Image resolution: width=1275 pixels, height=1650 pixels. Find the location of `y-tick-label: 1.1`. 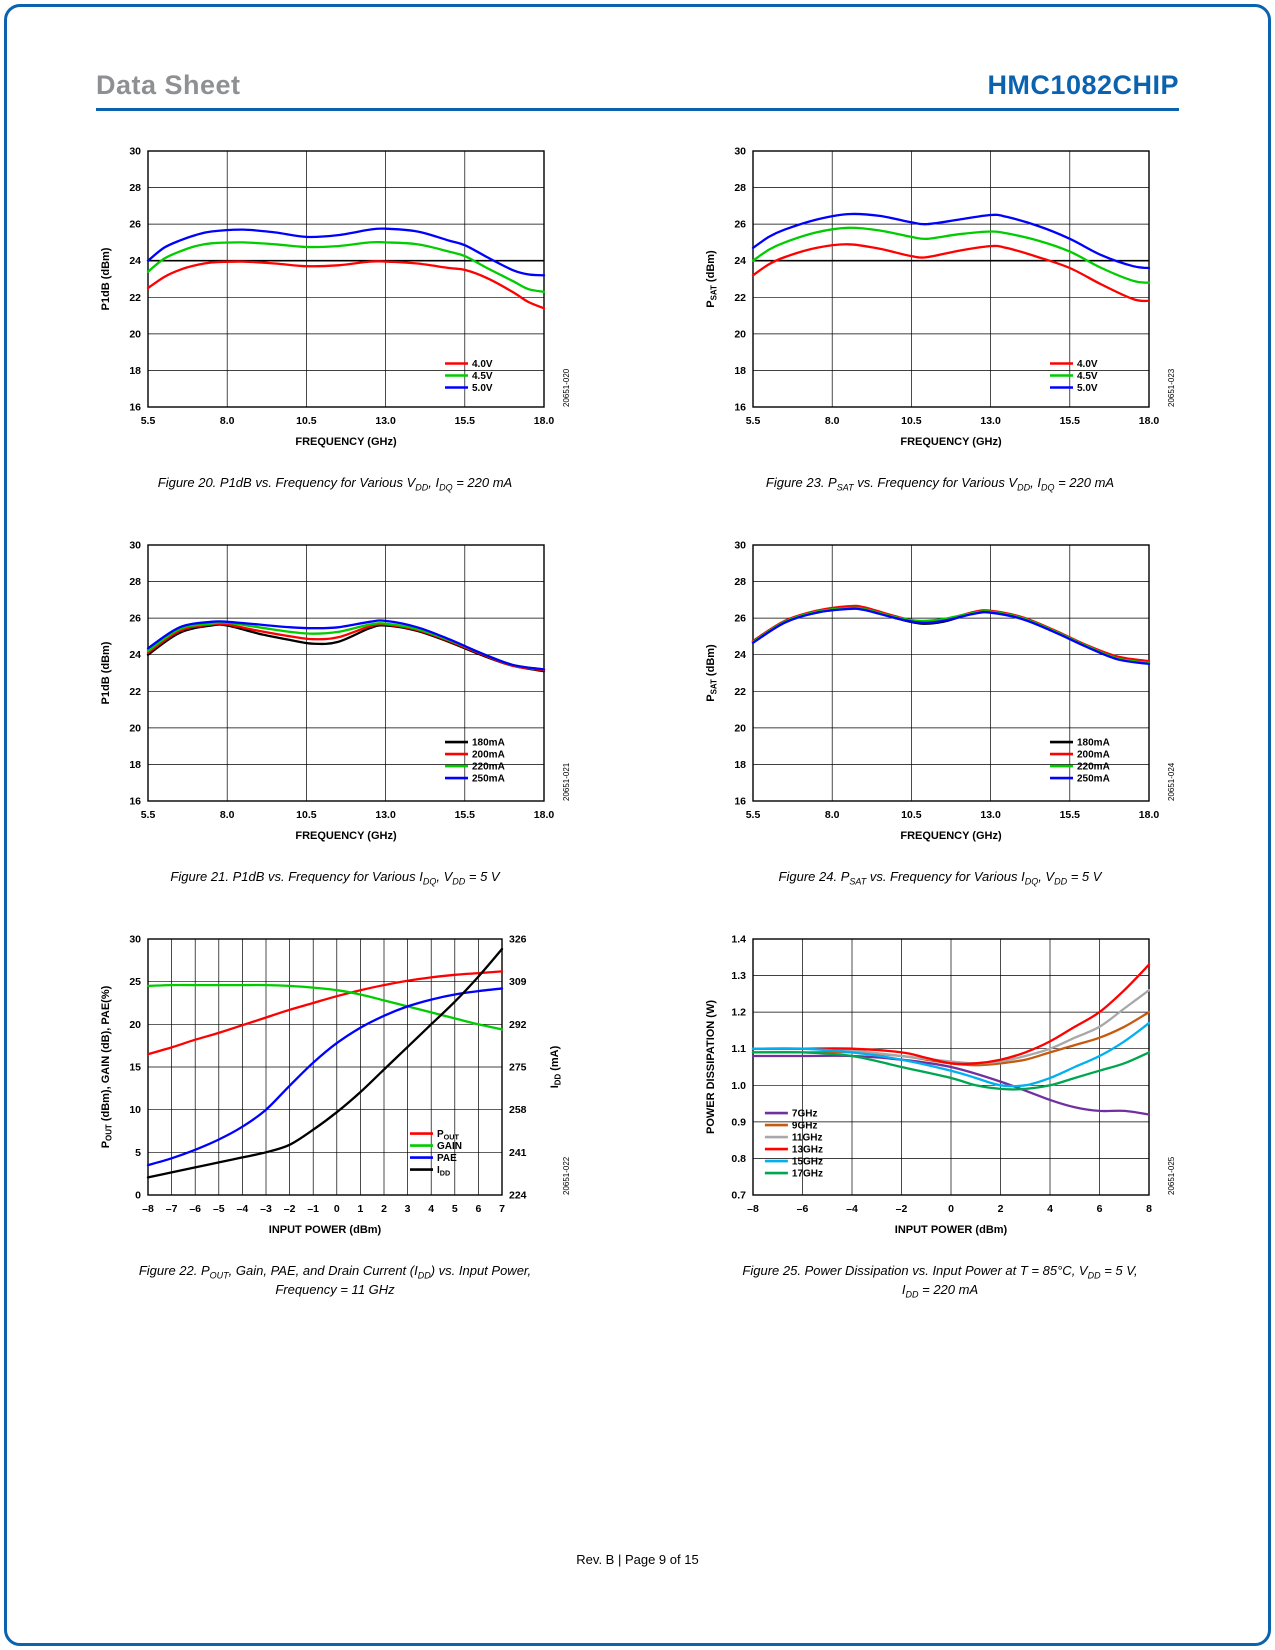

y-tick-label: 1.1 is located at coordinates (738, 1049).